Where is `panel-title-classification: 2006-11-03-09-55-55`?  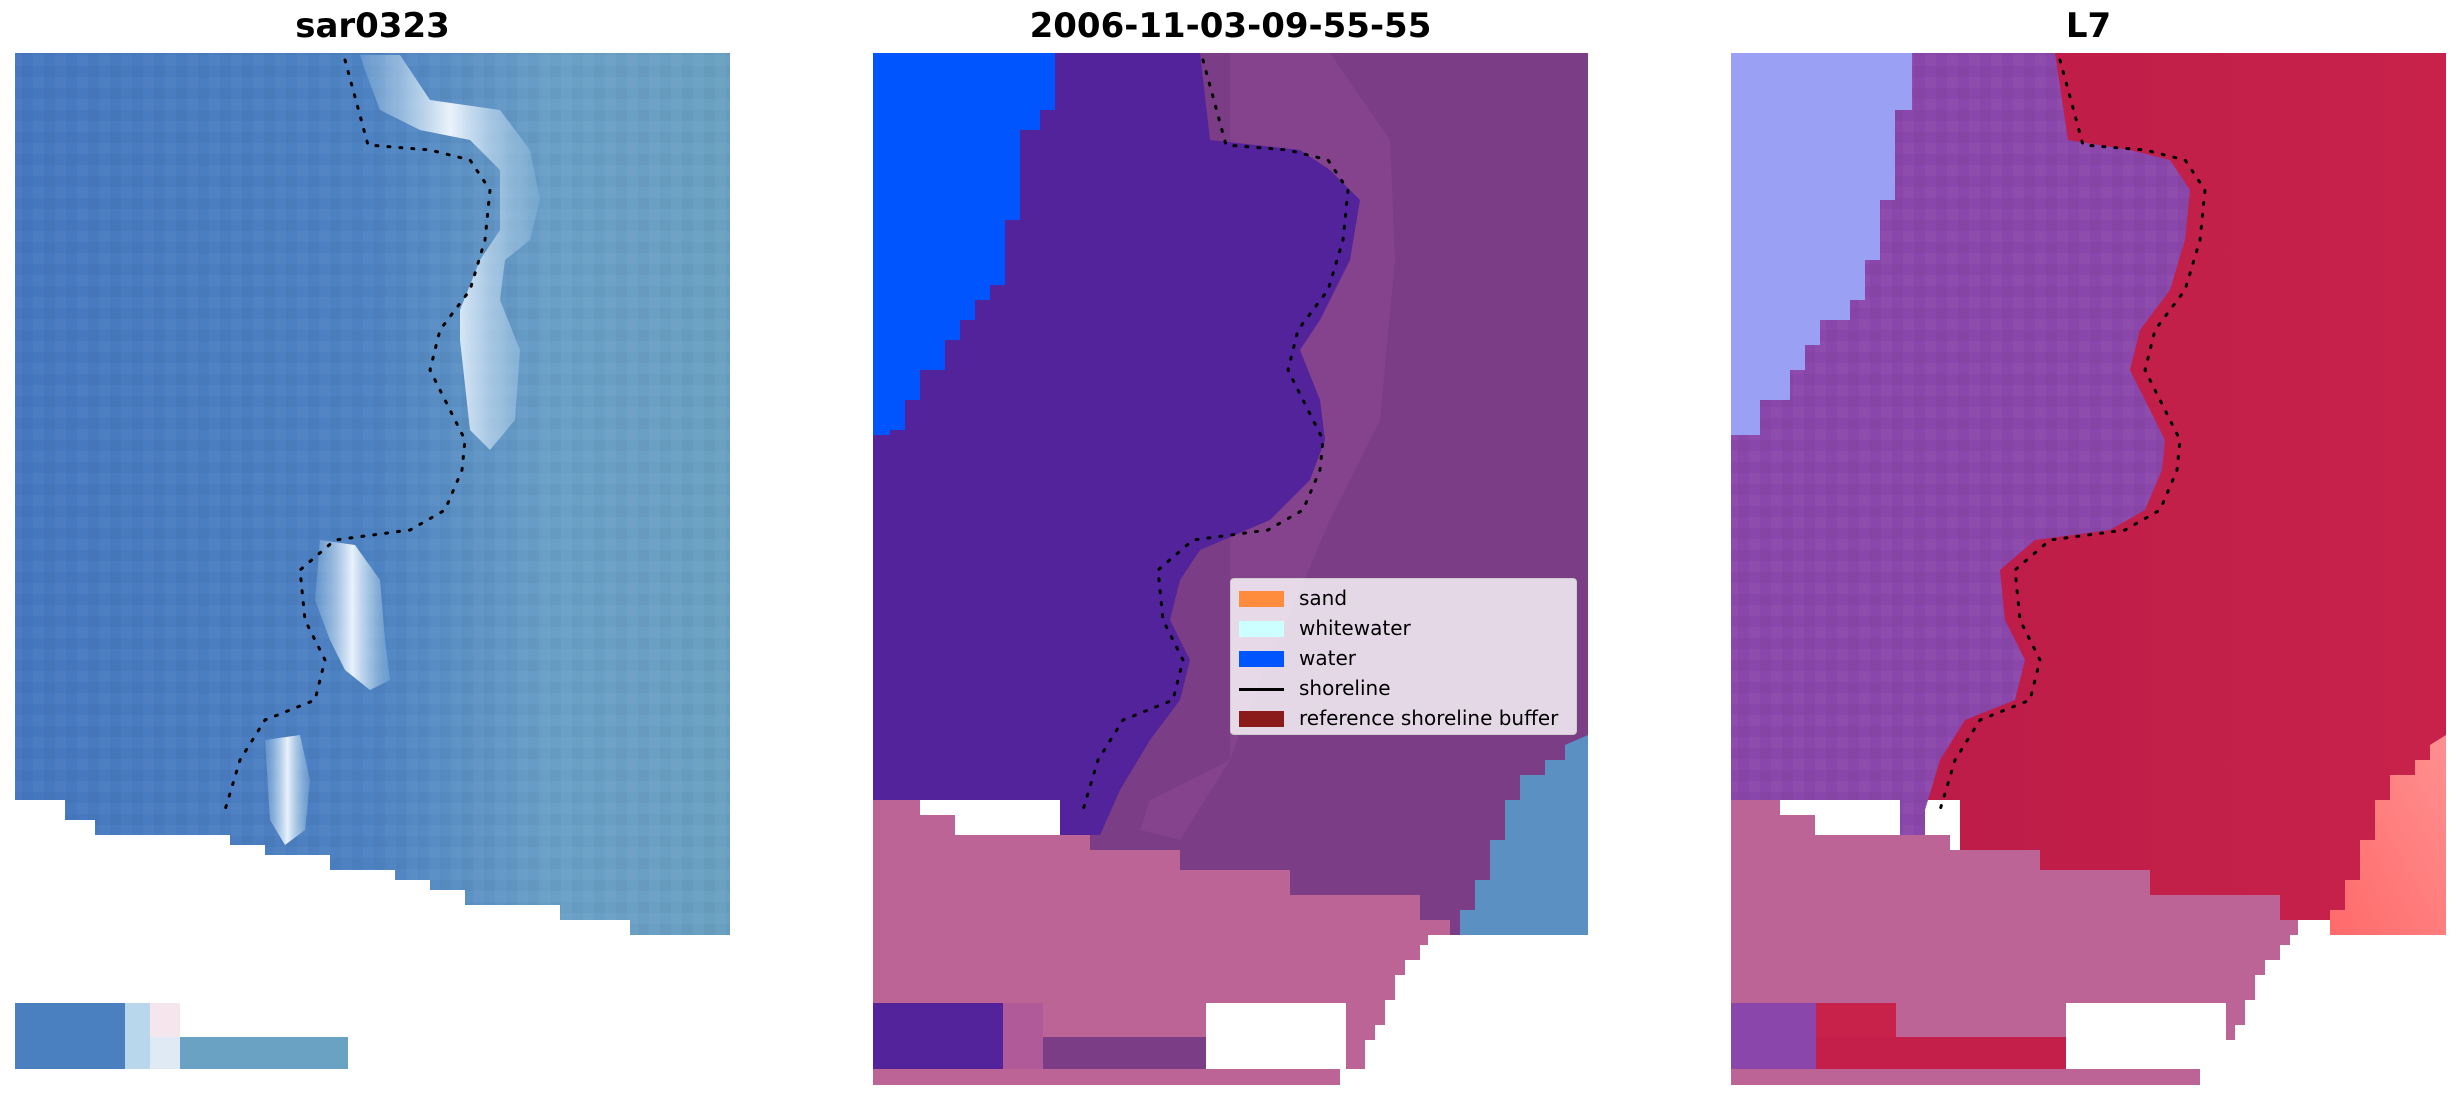
panel-title-classification: 2006-11-03-09-55-55 is located at coordinates (1230, 26).